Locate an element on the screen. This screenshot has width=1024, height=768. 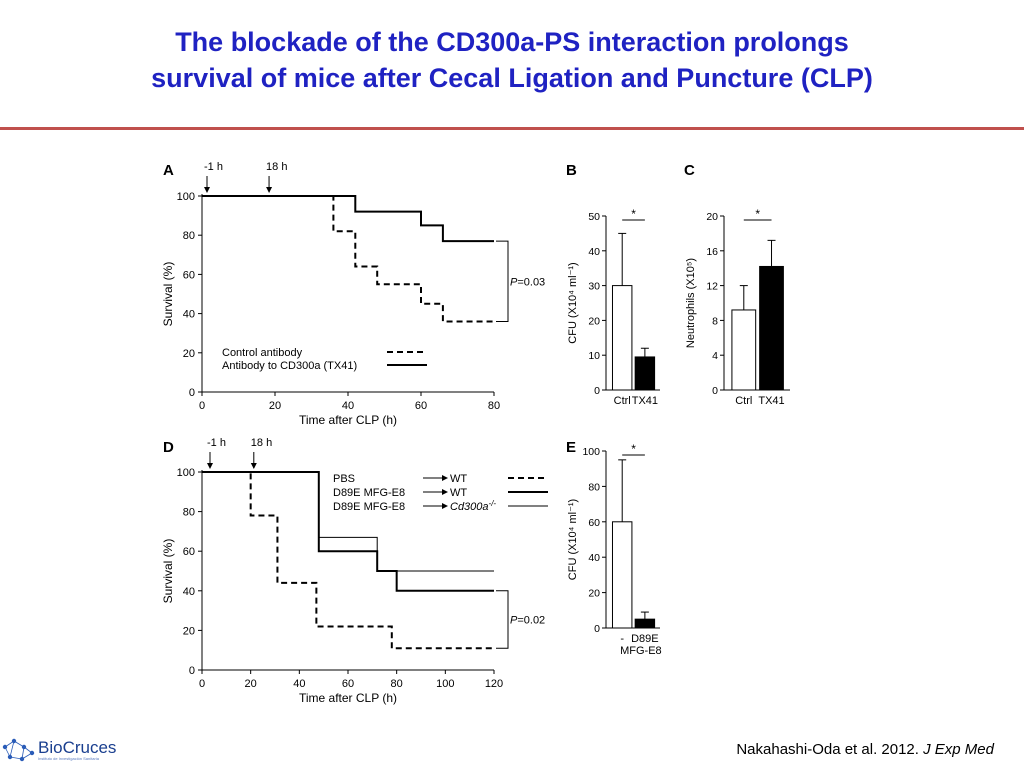
x-tick-label-A: 80 is located at coordinates (494, 406).